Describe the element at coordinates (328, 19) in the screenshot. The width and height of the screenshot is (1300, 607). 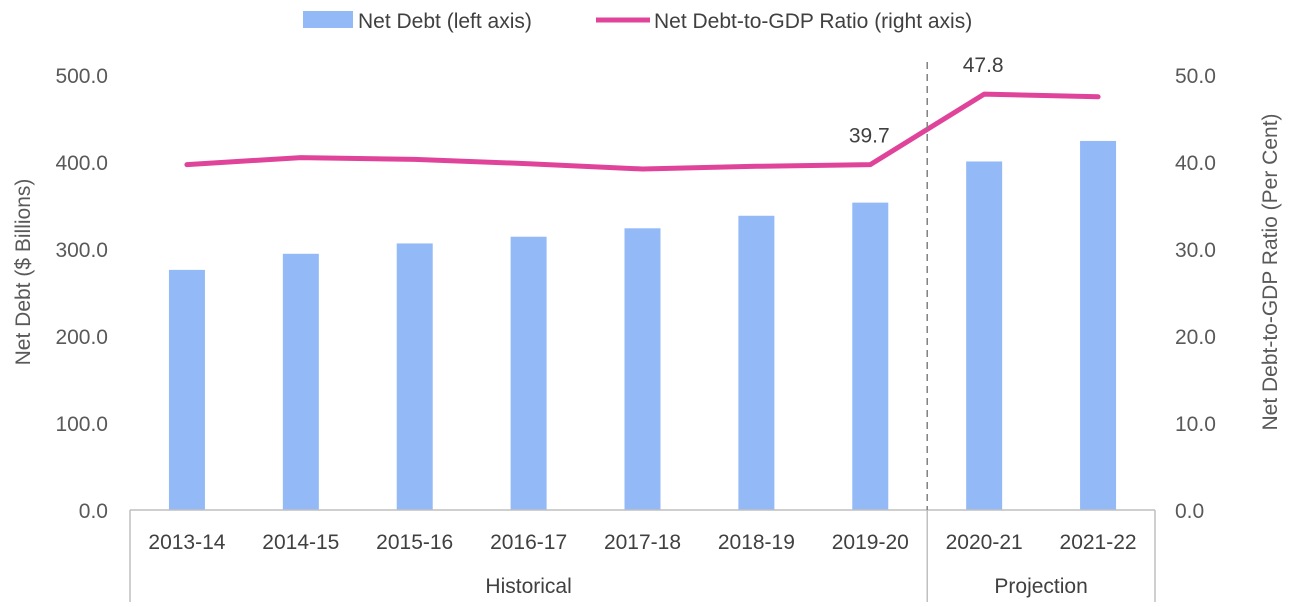
I see `legend-swatch-net-debt` at that location.